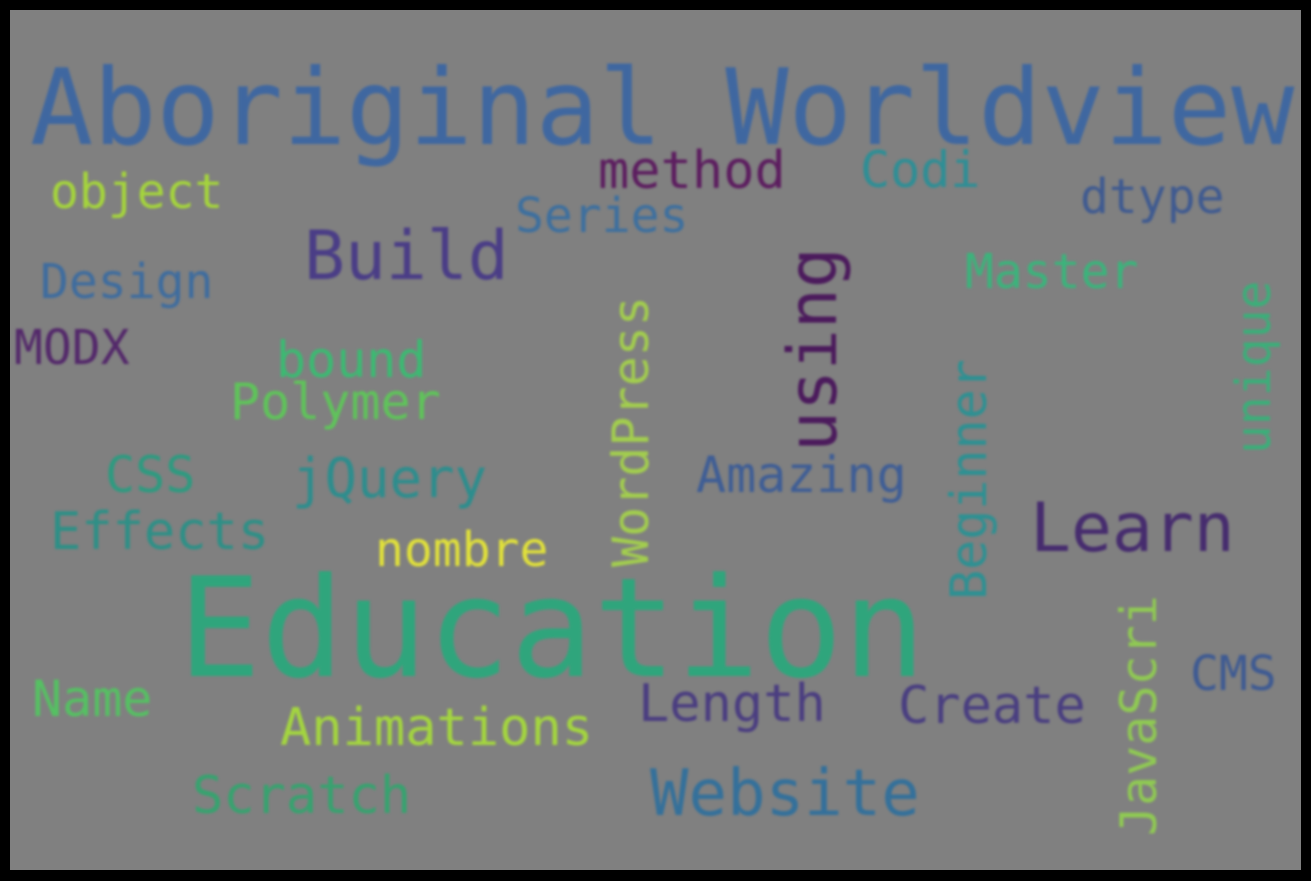 The image size is (1311, 881). What do you see at coordinates (801, 475) in the screenshot?
I see `word-amazing: Amazing` at bounding box center [801, 475].